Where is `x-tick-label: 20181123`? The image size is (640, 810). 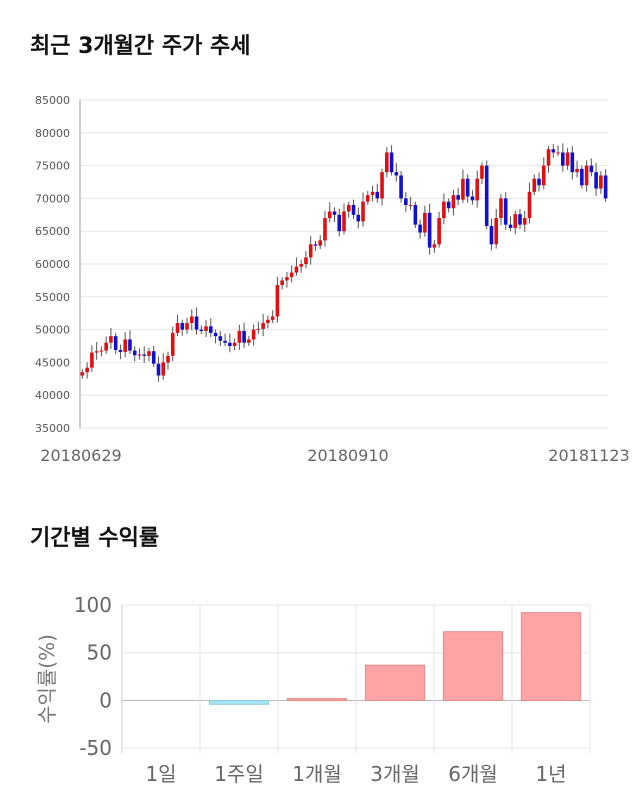
x-tick-label: 20181123 is located at coordinates (588, 455).